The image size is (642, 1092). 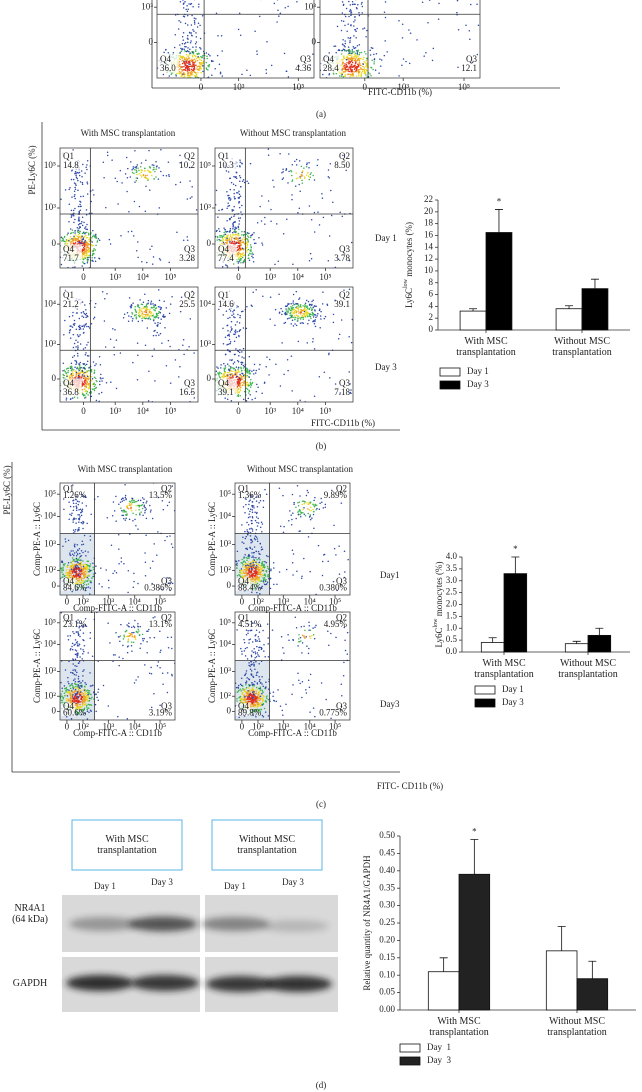 What do you see at coordinates (67, 602) in the screenshot?
I see `x-tick-label: 0` at bounding box center [67, 602].